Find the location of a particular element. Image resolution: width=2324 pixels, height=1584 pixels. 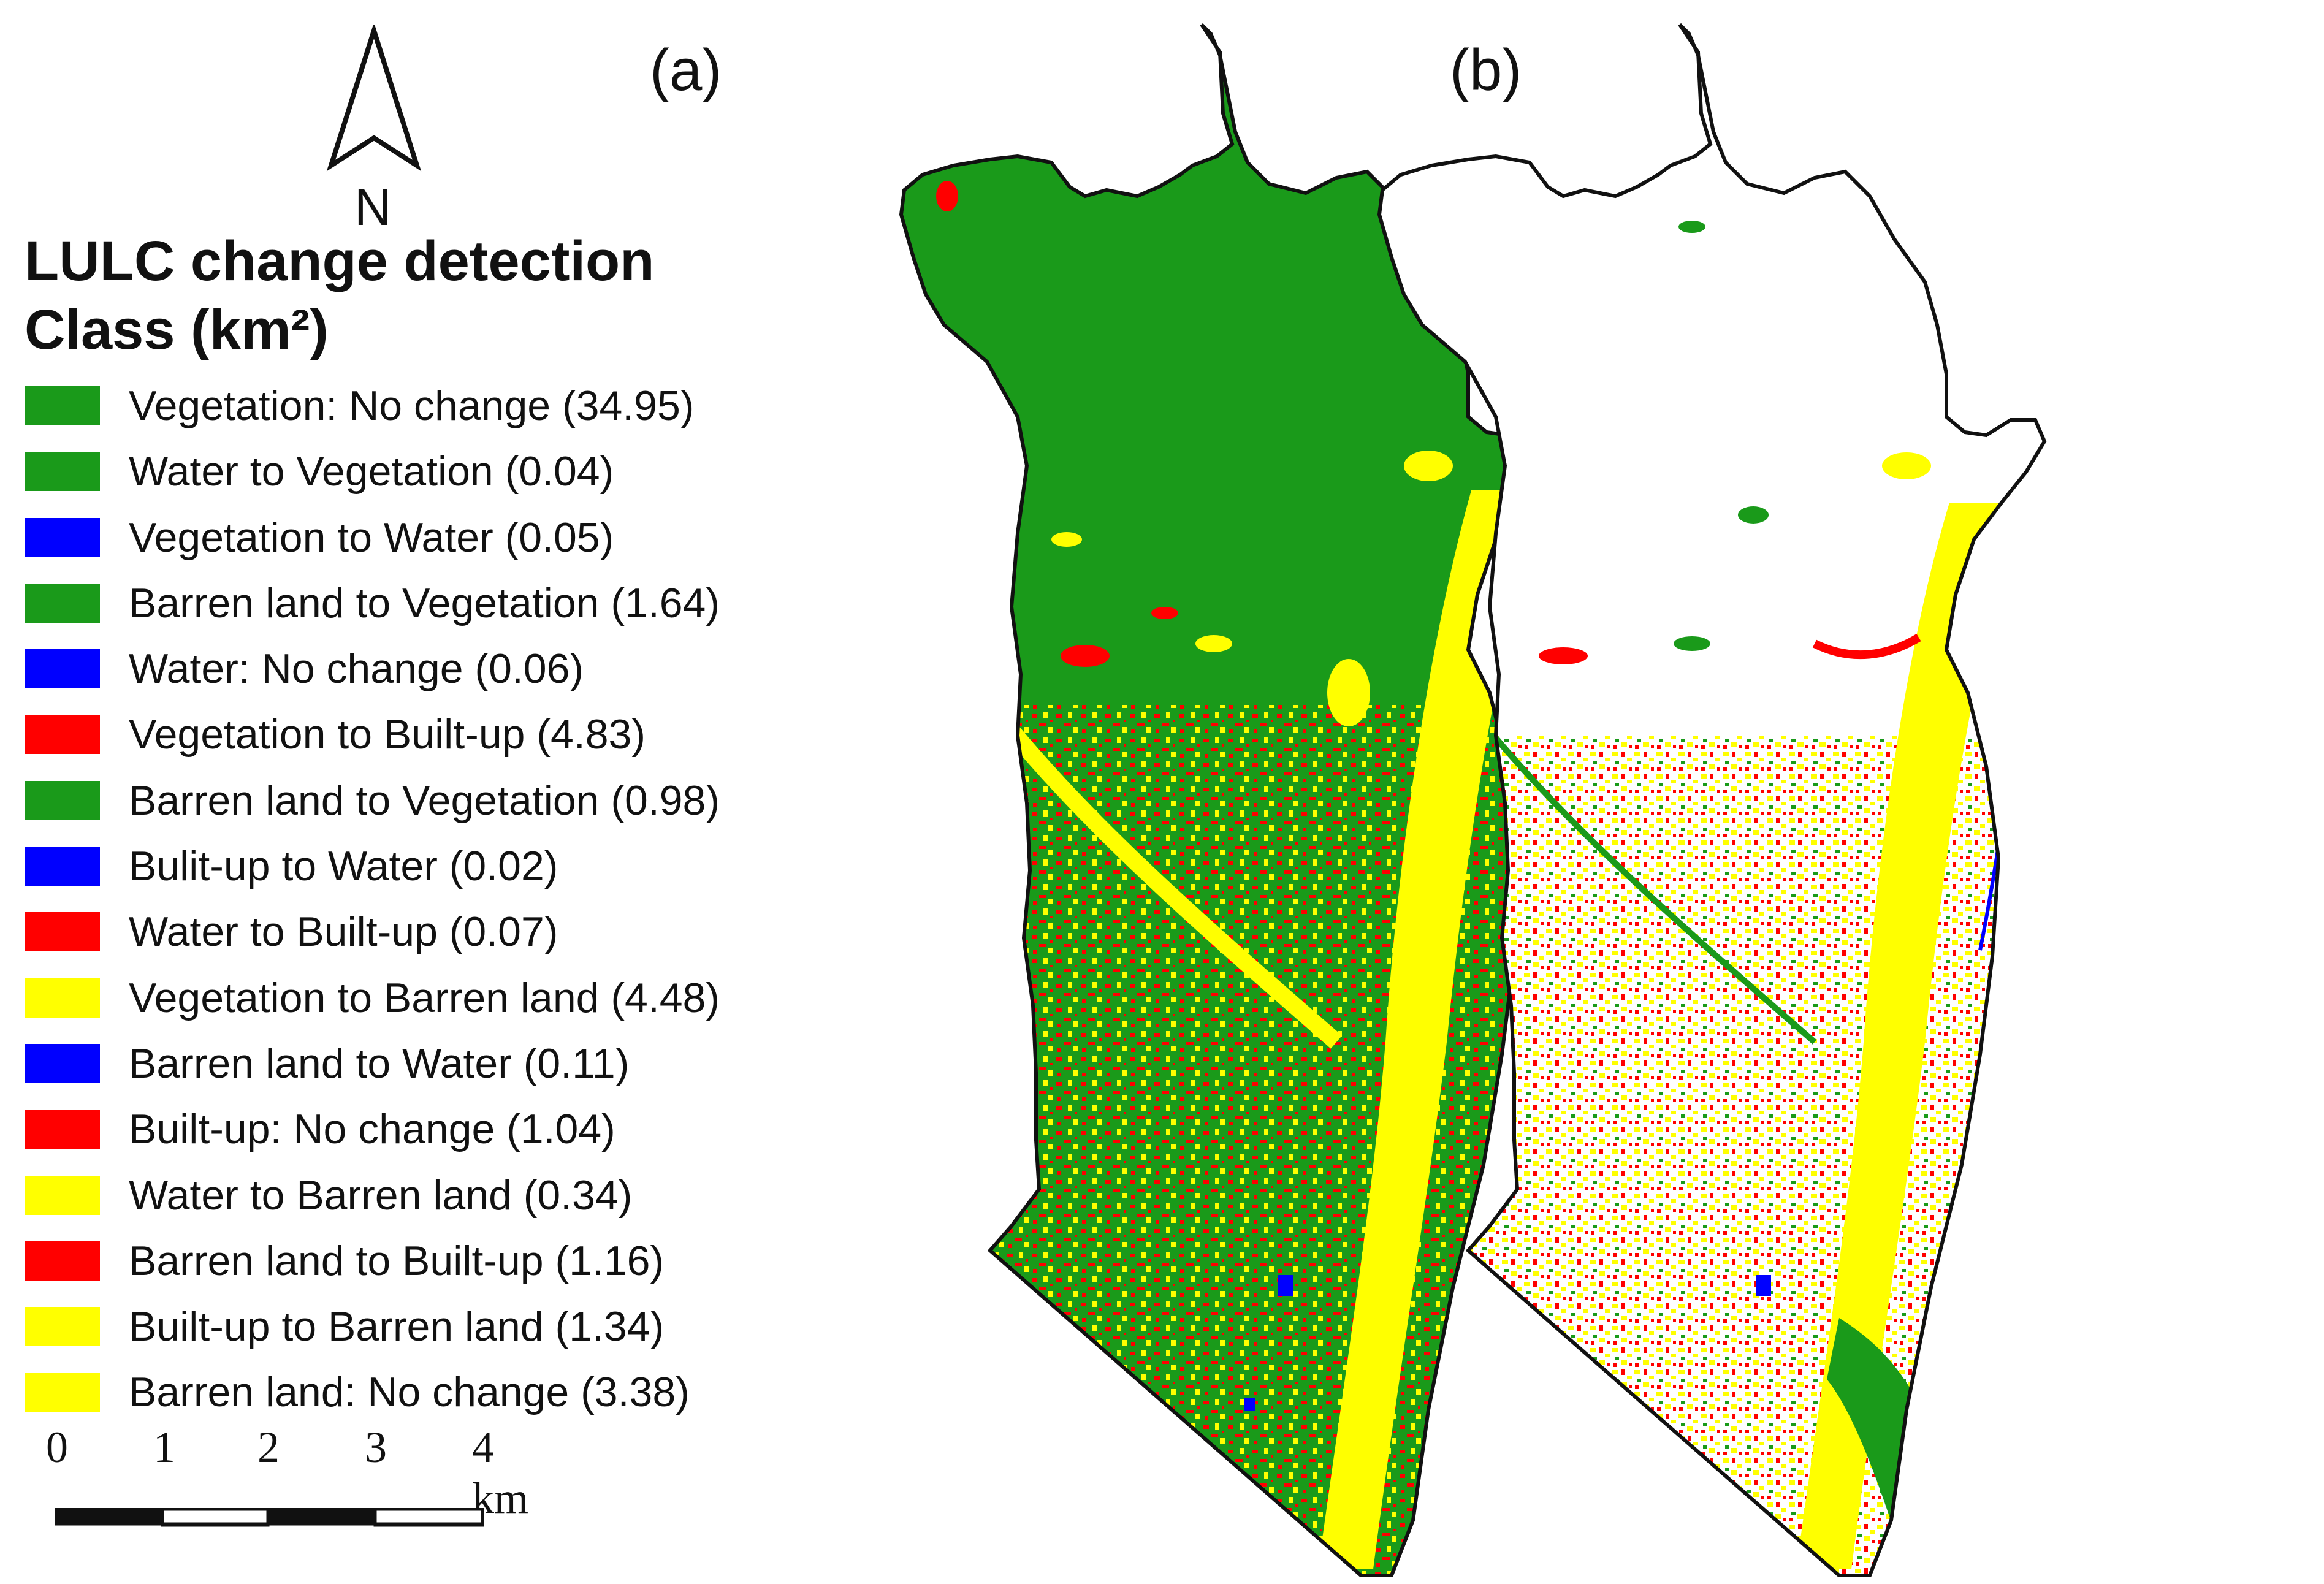

scale-bar: 0 1 2 3 4 km is located at coordinates (276, 1483).